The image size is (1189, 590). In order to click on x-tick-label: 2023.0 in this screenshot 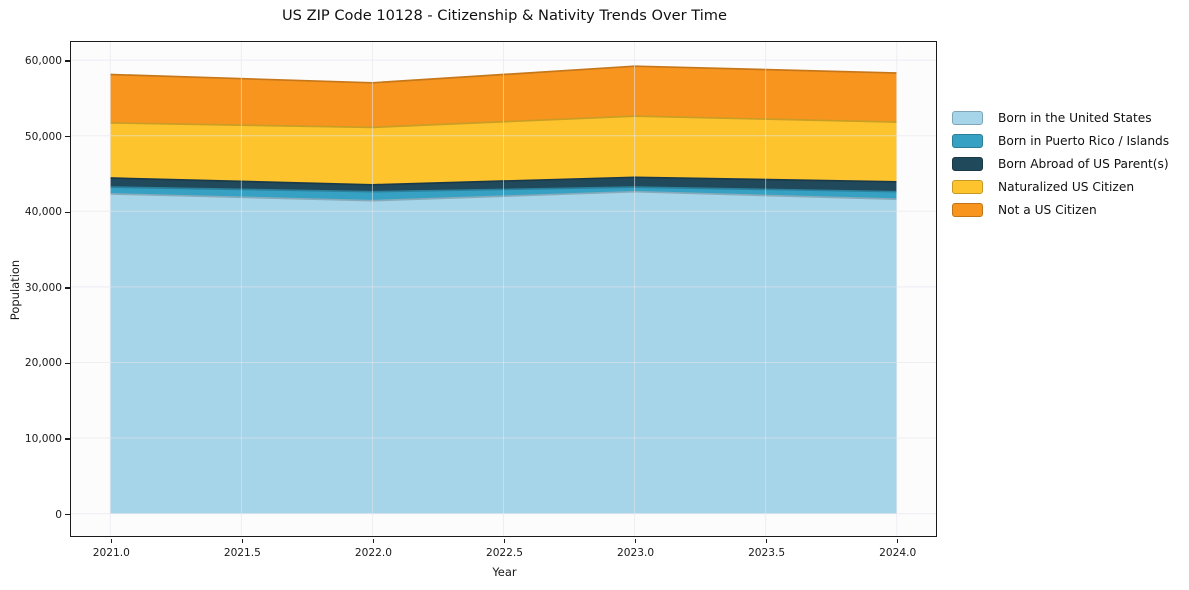, I will do `click(636, 553)`.